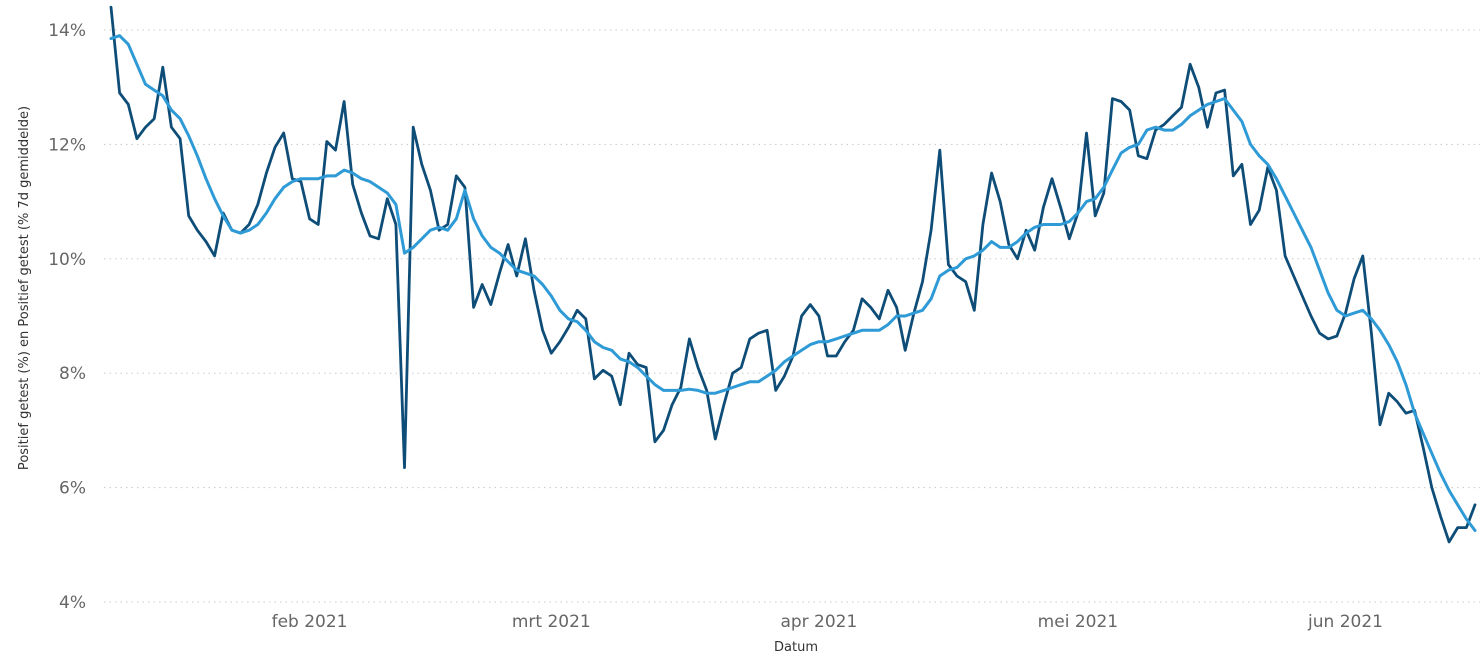  I want to click on y-tick-label: 10%, so click(67, 260).